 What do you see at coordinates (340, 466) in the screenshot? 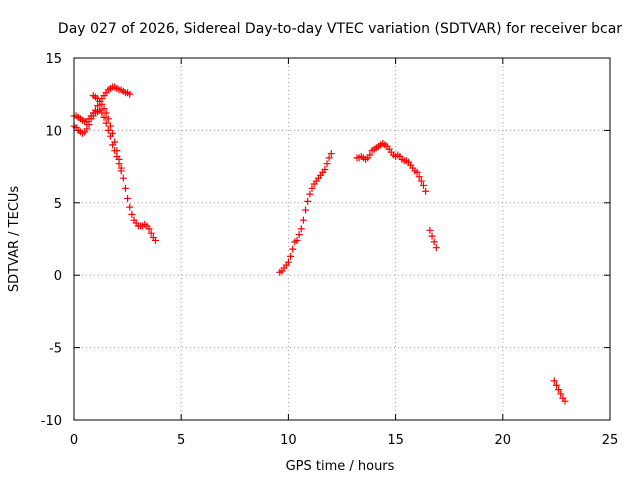
I see `x-axis-label: GPS time / hours` at bounding box center [340, 466].